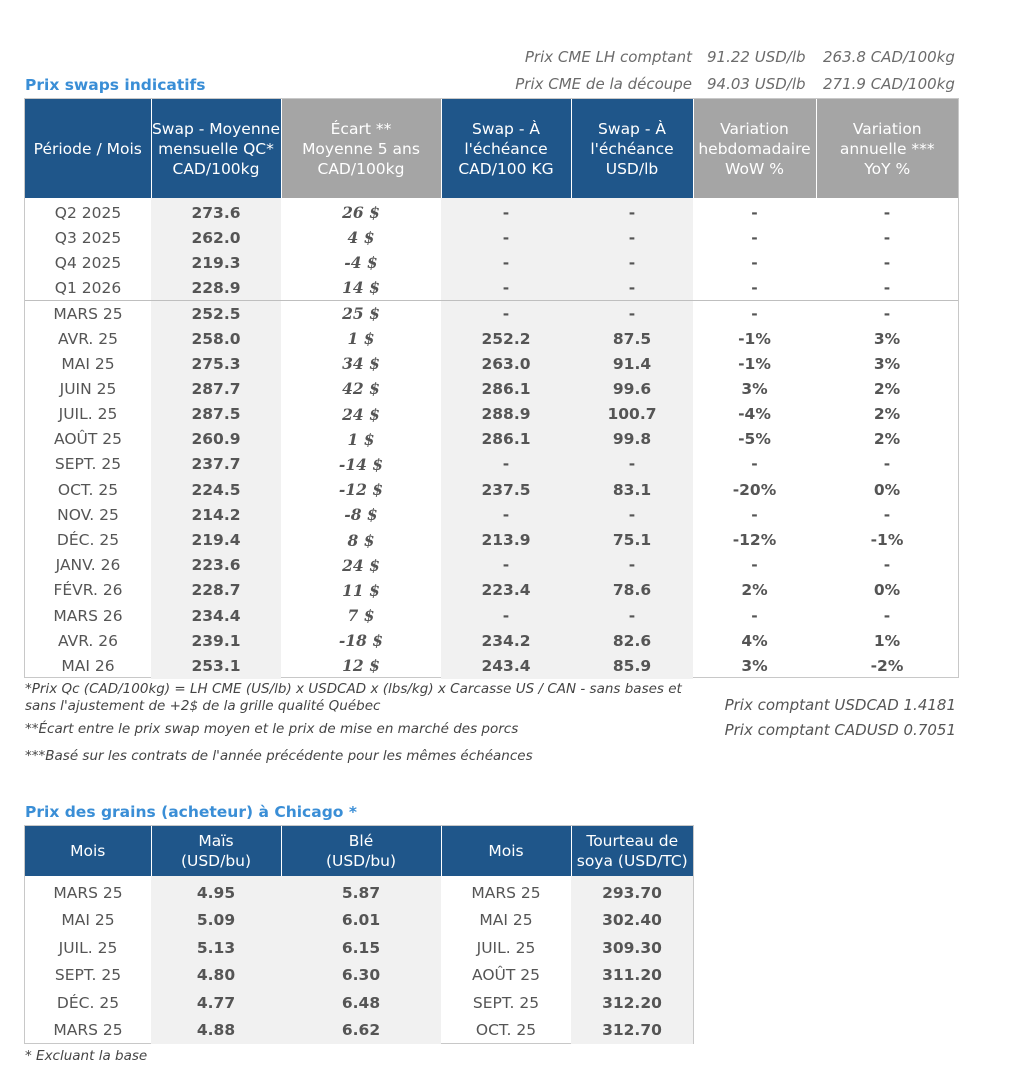 This screenshot has height=1086, width=1024. I want to click on header-line: USD/lb, so click(632, 168).